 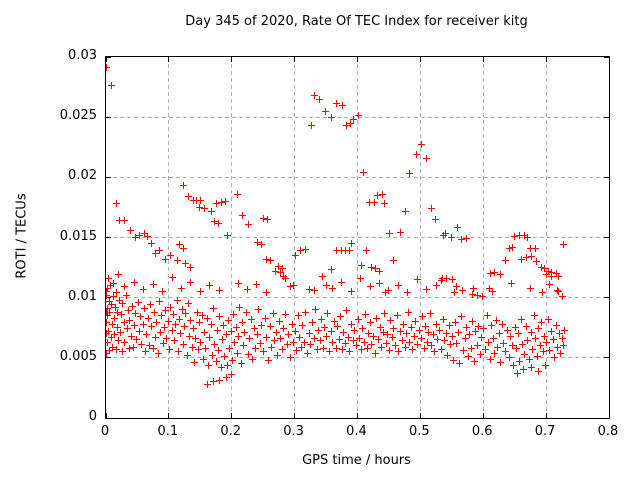 I want to click on y-tick-label: 0, so click(x=92, y=416).